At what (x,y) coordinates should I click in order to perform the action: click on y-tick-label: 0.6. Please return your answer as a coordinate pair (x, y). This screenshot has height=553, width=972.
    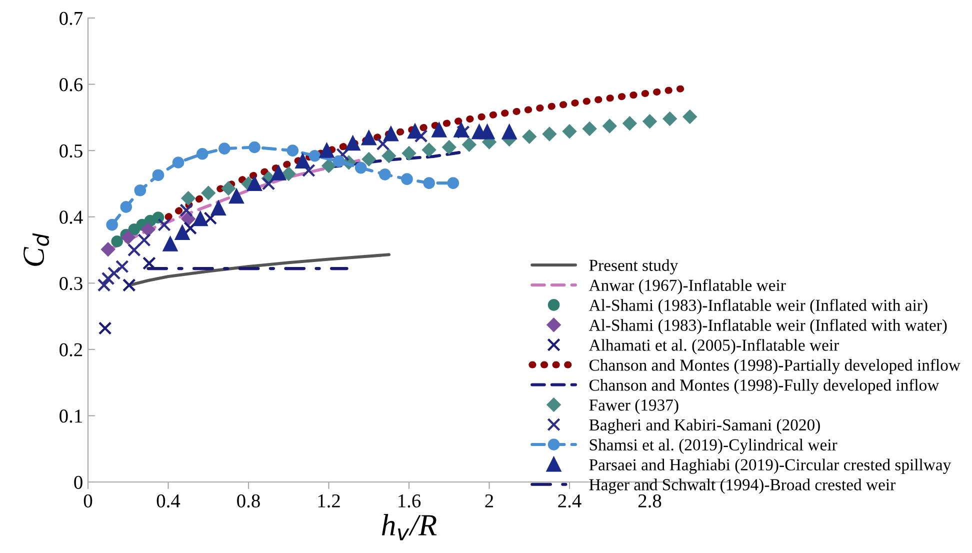
    Looking at the image, I should click on (71, 85).